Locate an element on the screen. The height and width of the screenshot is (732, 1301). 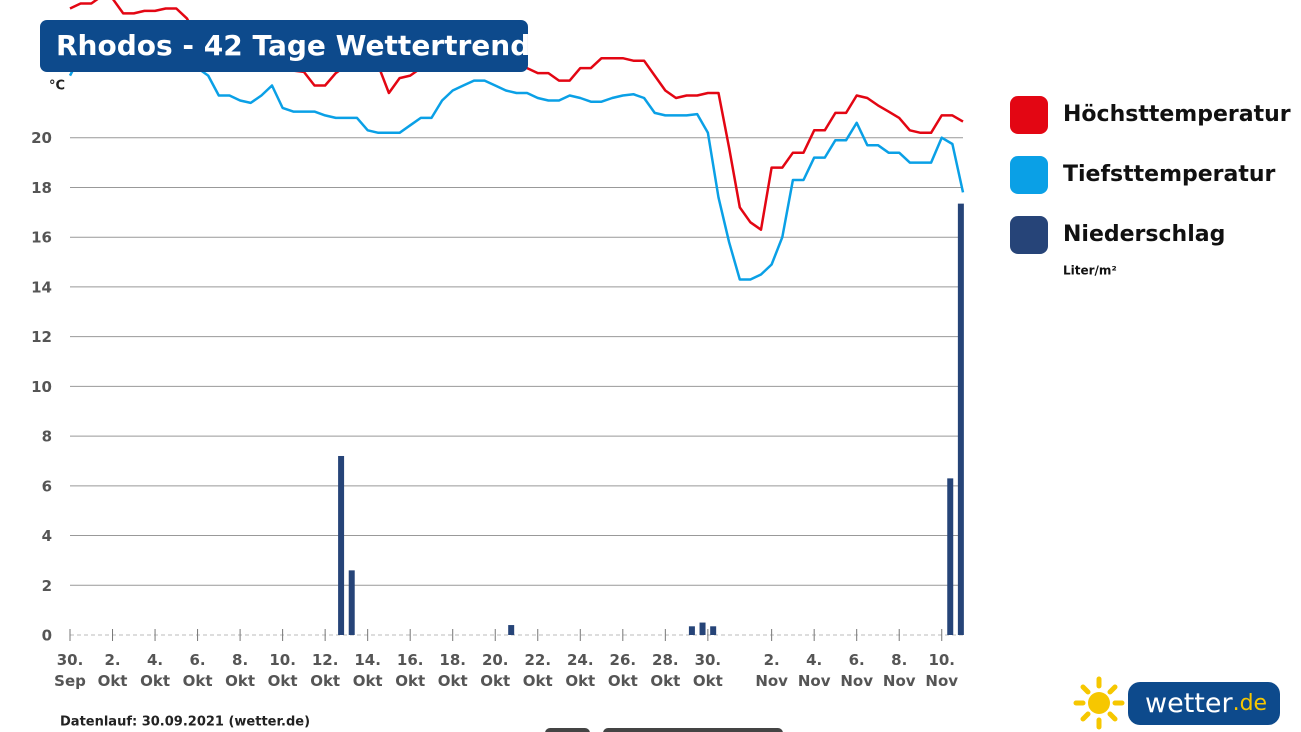
x-tick-label: 14. Okt is located at coordinates (368, 670).